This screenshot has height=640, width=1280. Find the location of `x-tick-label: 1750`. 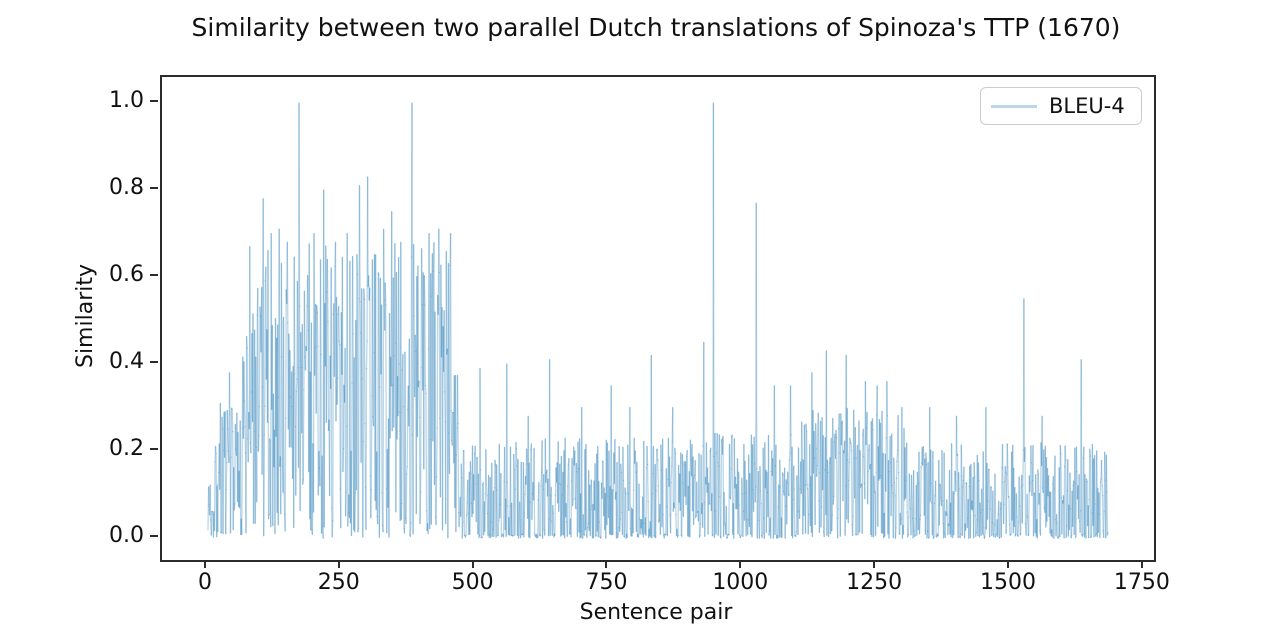

x-tick-label: 1750 is located at coordinates (1141, 582).